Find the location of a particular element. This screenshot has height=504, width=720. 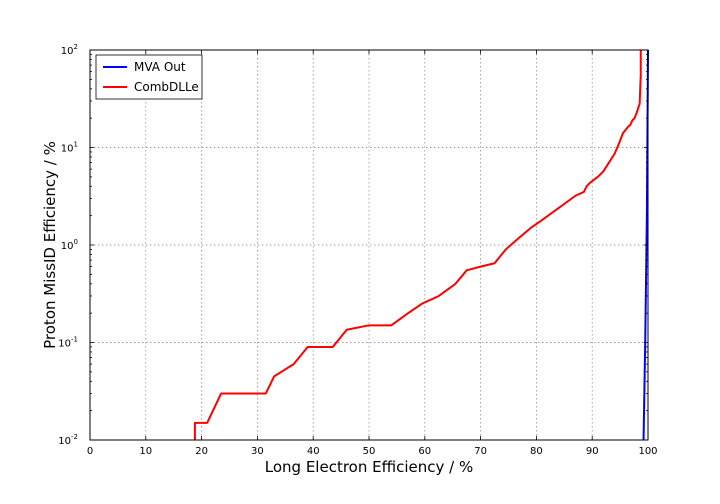

y-tick-label: 10² is located at coordinates (69, 50).